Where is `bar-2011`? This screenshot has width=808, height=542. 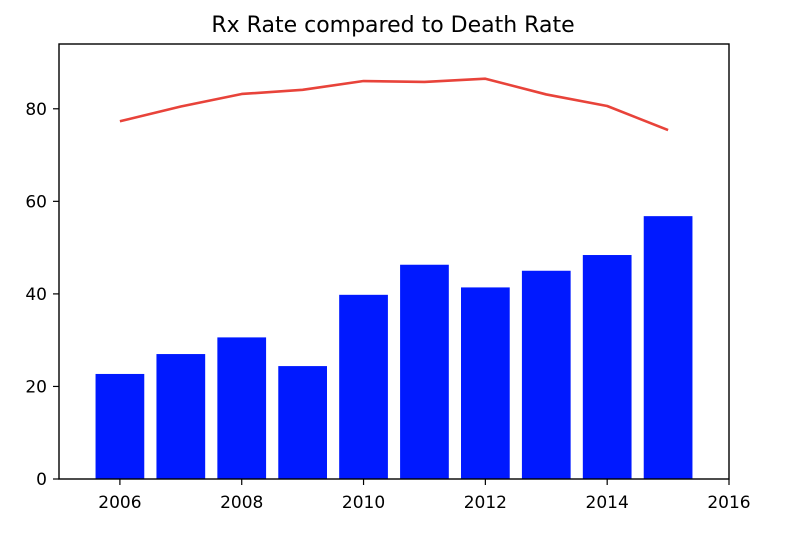
bar-2011 is located at coordinates (424, 371).